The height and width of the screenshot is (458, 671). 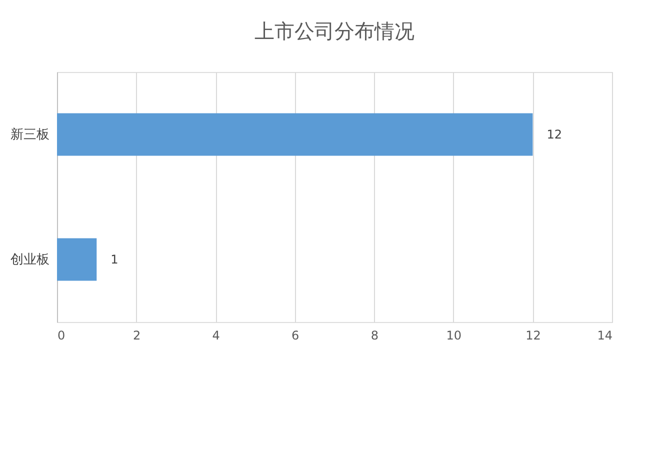 What do you see at coordinates (374, 335) in the screenshot?
I see `x-tick-label: 8` at bounding box center [374, 335].